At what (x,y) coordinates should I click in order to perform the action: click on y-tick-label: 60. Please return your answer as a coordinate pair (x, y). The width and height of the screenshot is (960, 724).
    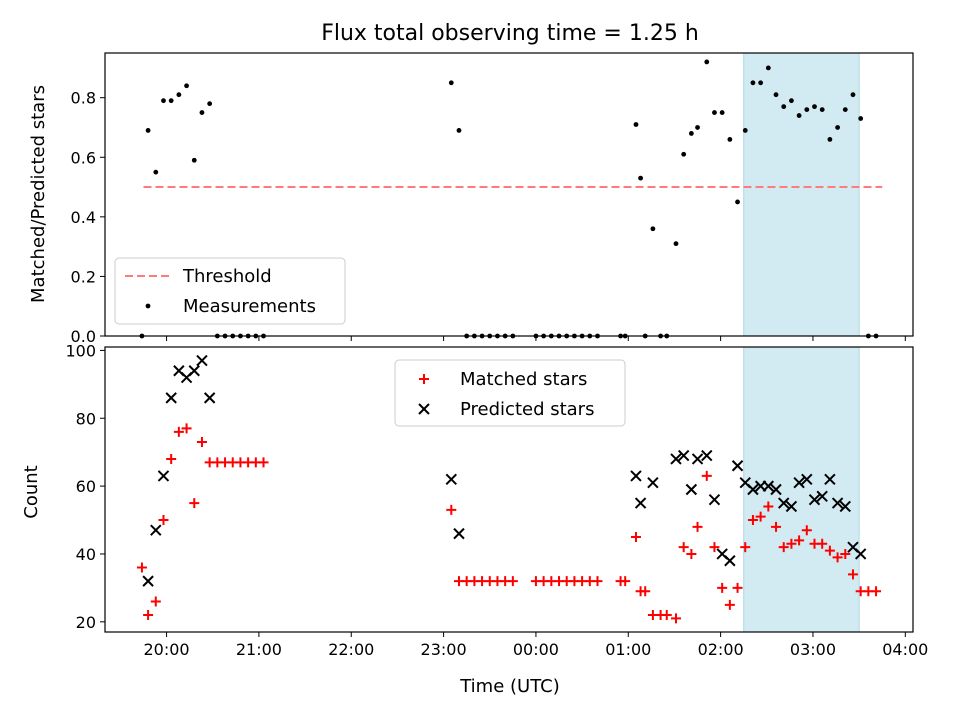
    Looking at the image, I should click on (86, 486).